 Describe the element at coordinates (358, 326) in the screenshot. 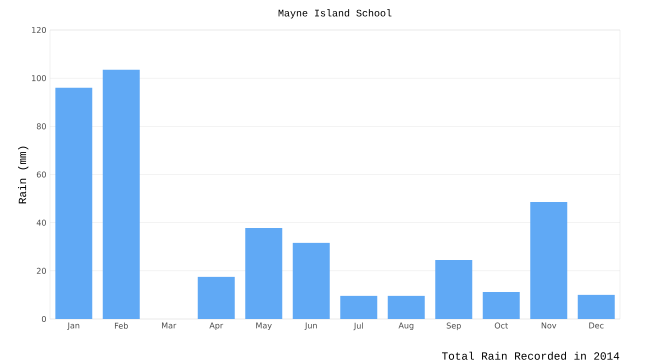

I see `x-tick-label: Jul` at that location.